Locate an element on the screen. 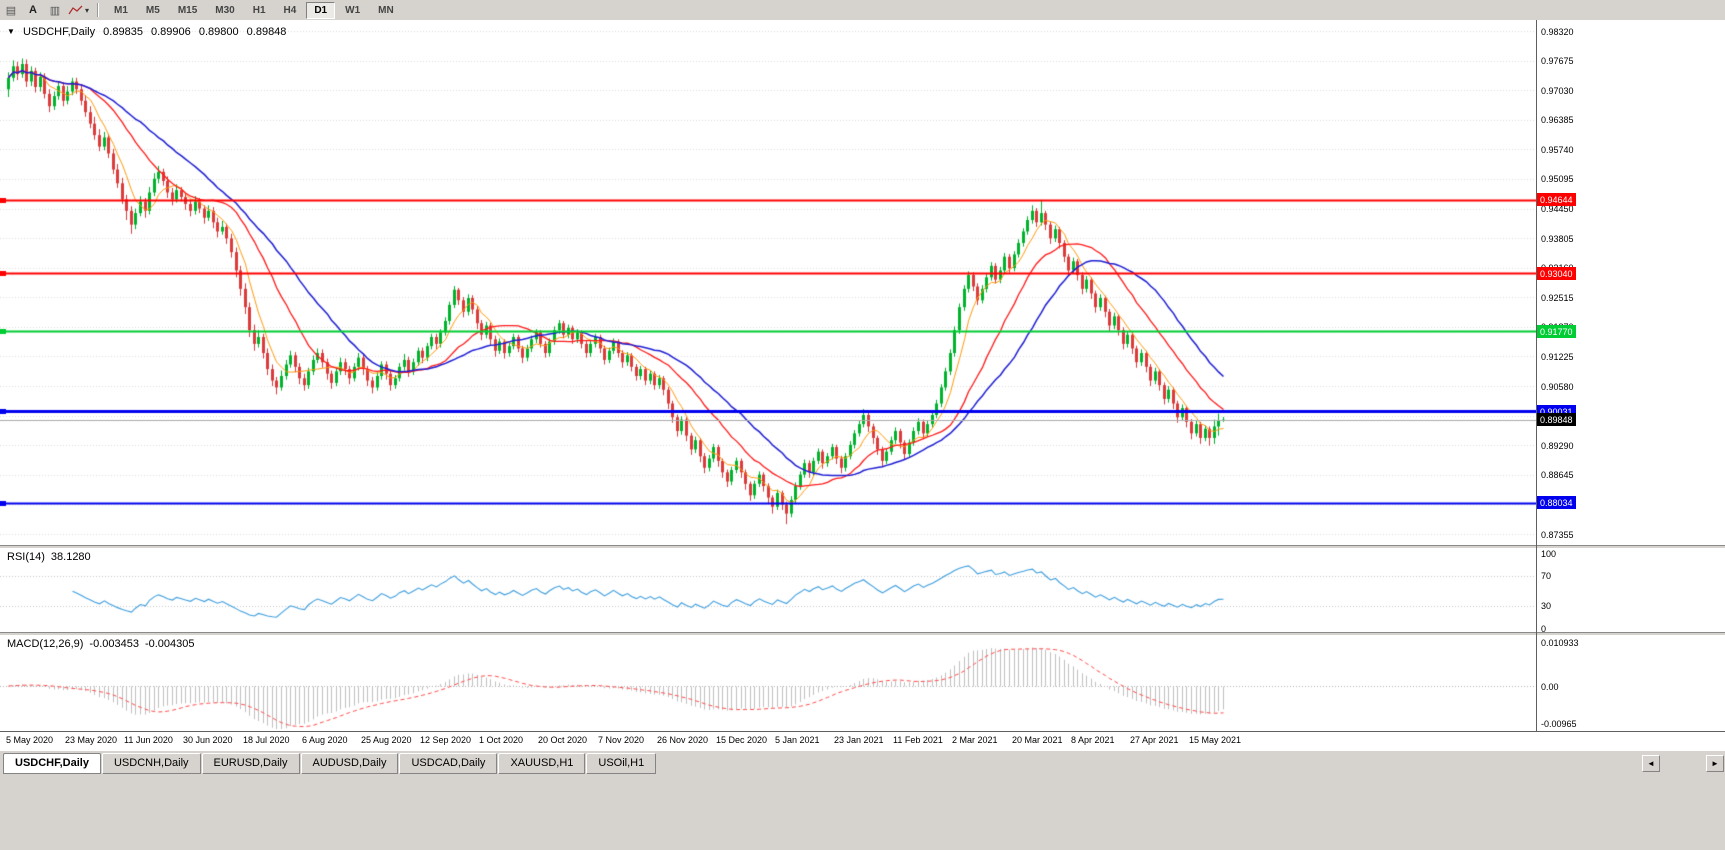 The height and width of the screenshot is (850, 1725). date-axis-label: 6 Aug 2020 is located at coordinates (325, 740).